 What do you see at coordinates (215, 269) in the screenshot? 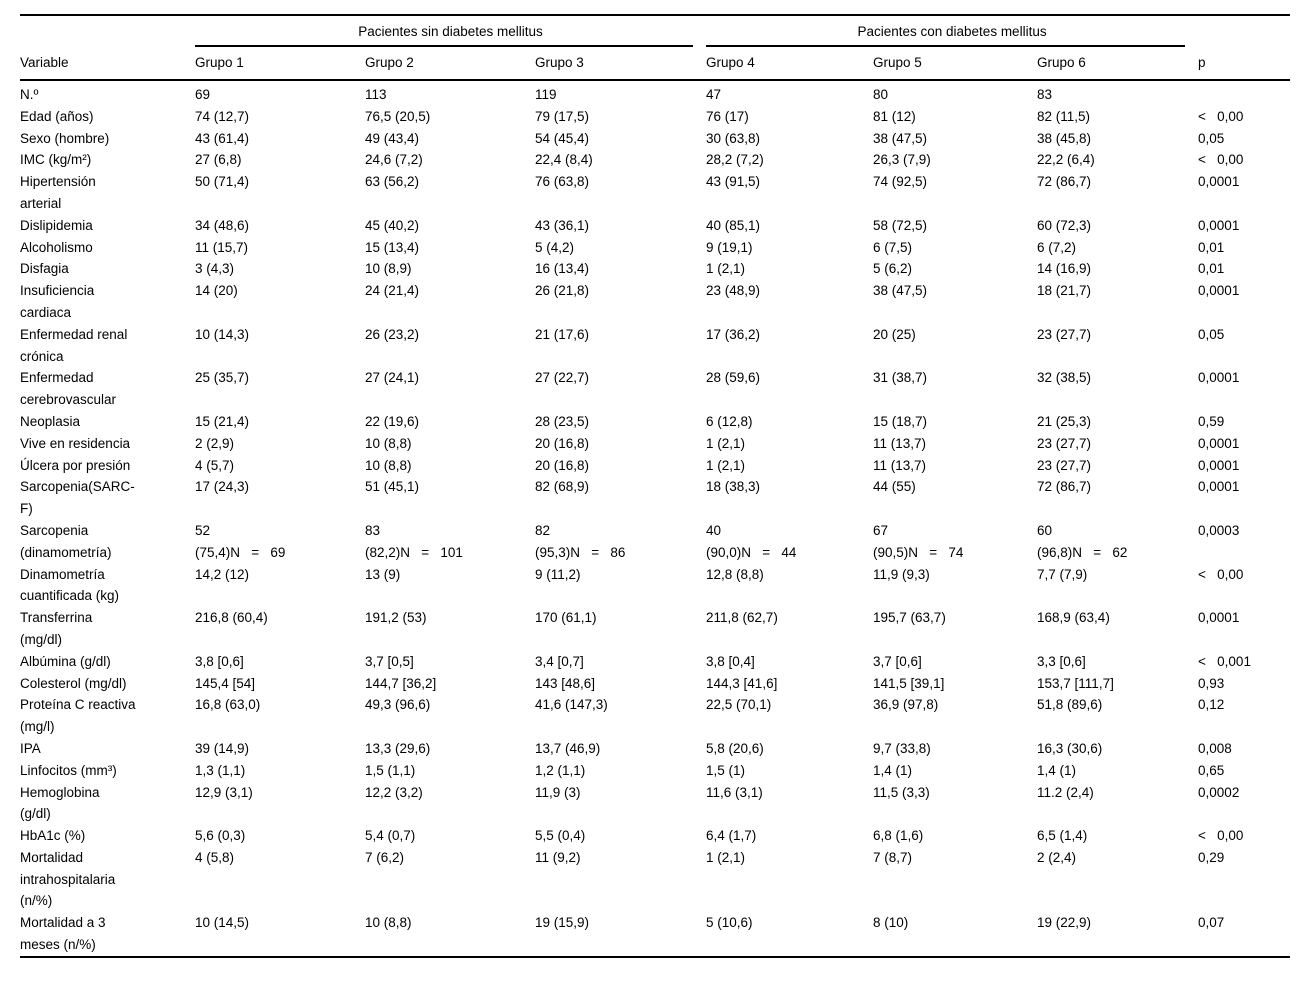
I see `cell-grupo-1-value: 3 (4,3)` at bounding box center [215, 269].